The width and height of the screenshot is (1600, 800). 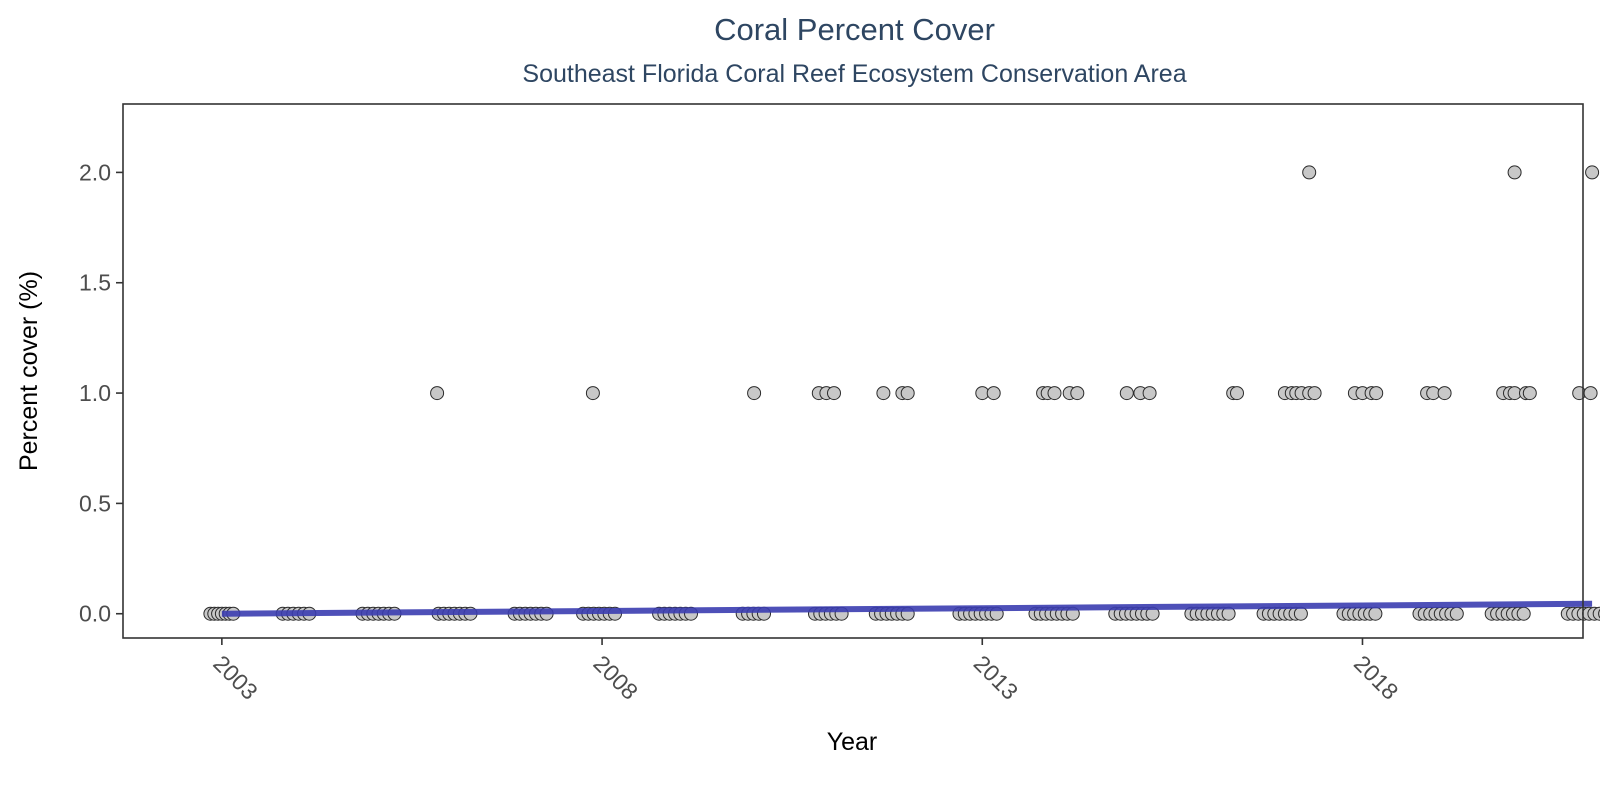 I want to click on trend-line, so click(x=907, y=608).